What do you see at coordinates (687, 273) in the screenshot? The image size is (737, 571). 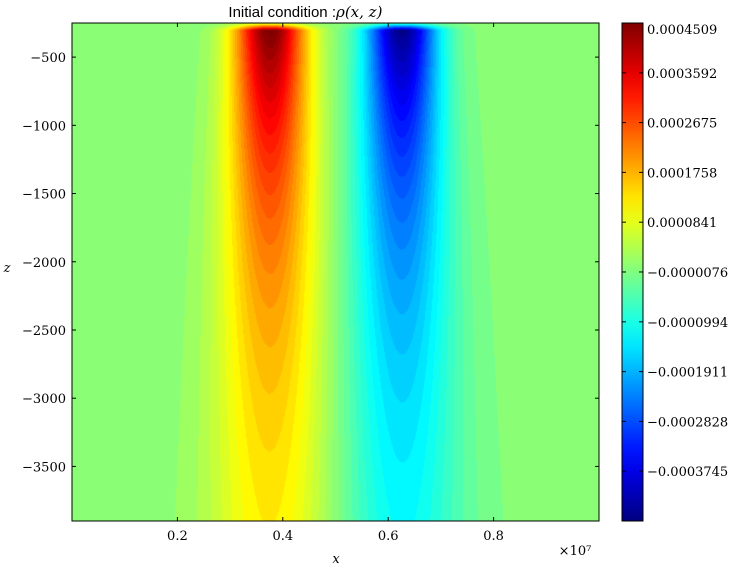 I see `colorbar-tick-label: −0.0000076` at bounding box center [687, 273].